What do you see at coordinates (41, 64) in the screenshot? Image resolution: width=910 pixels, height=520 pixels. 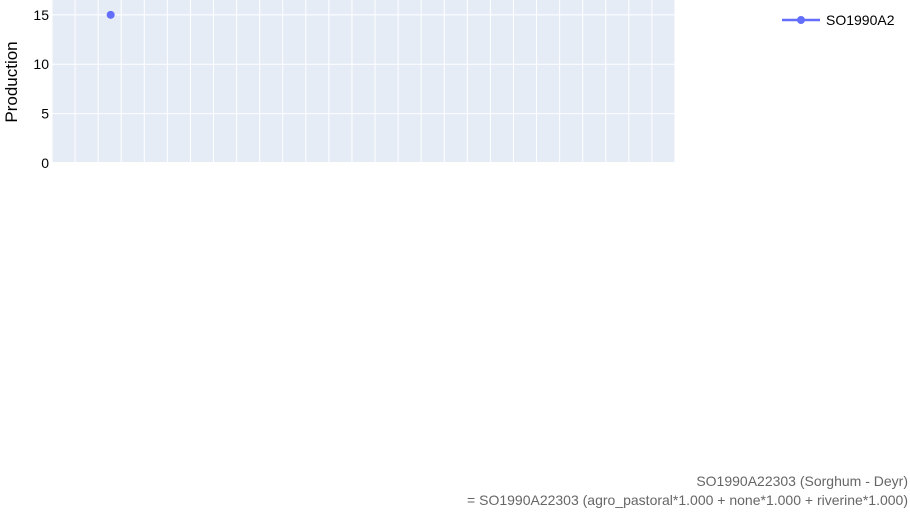 I see `y-tick-label: 10` at bounding box center [41, 64].